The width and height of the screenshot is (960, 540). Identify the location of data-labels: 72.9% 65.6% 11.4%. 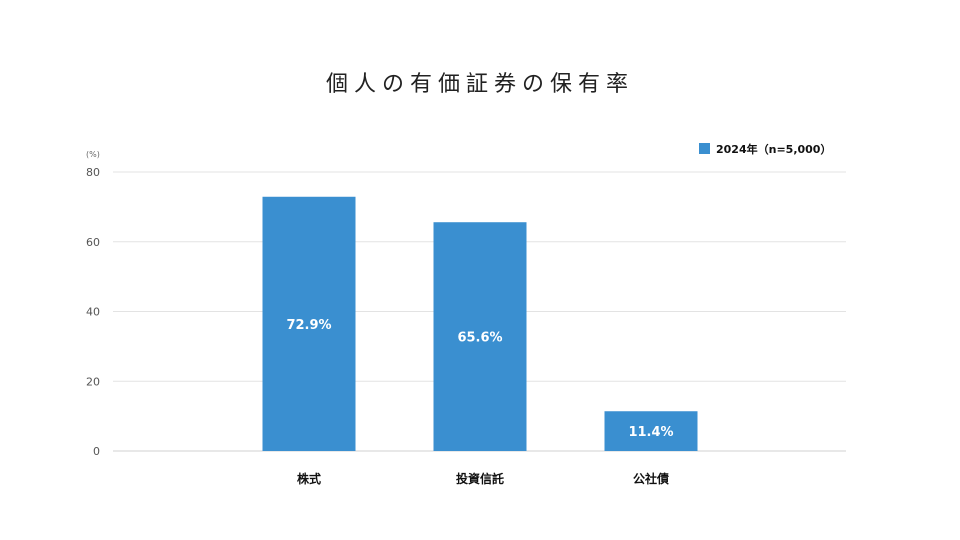
(479, 379).